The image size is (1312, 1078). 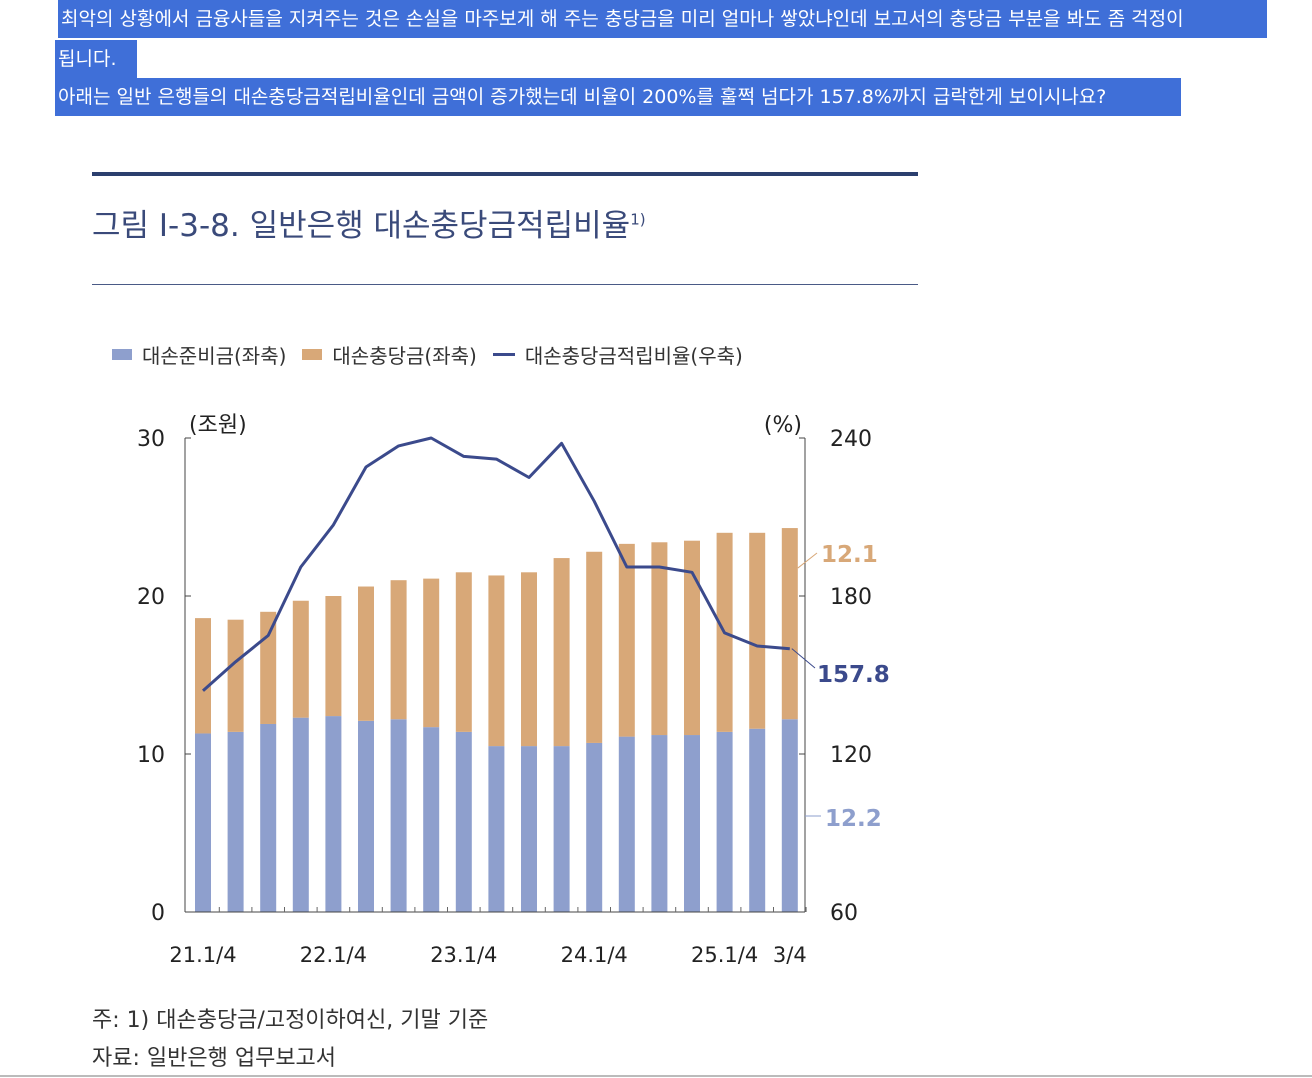 What do you see at coordinates (496, 829) in the screenshot?
I see `bar-reserve-23.2/4` at bounding box center [496, 829].